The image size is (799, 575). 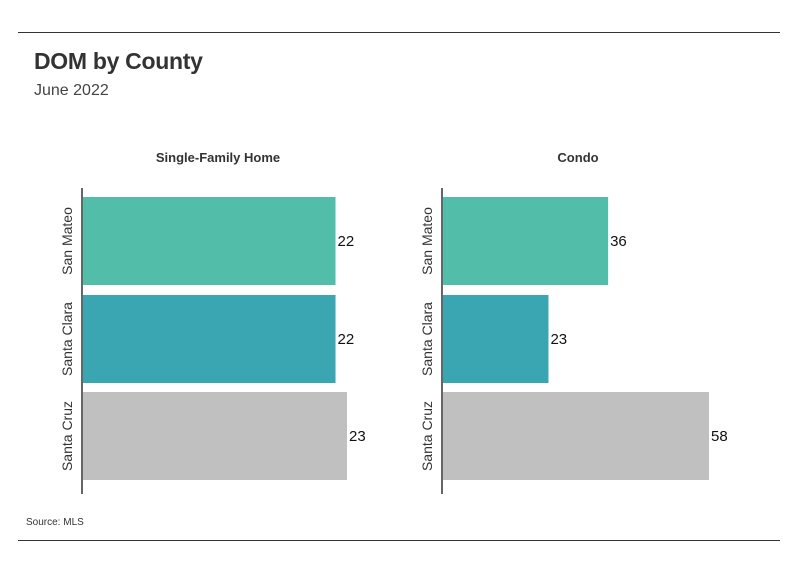 What do you see at coordinates (719, 436) in the screenshot?
I see `value-label: 58` at bounding box center [719, 436].